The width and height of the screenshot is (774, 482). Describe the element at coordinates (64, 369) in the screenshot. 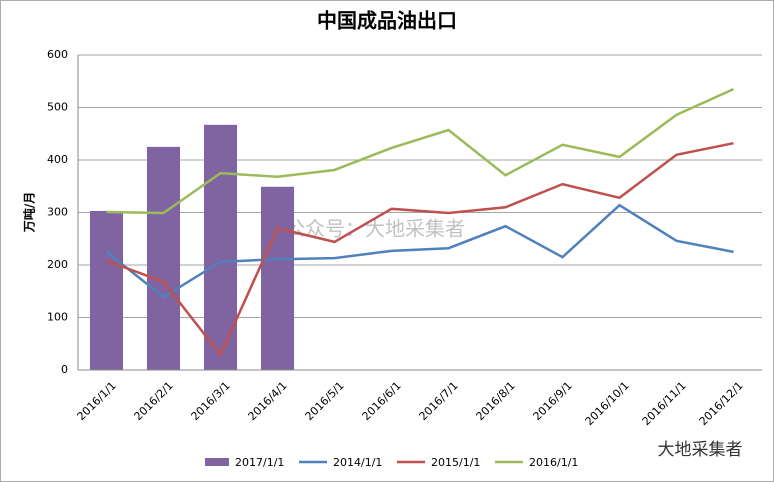

I see `y-tick-label: 0` at that location.